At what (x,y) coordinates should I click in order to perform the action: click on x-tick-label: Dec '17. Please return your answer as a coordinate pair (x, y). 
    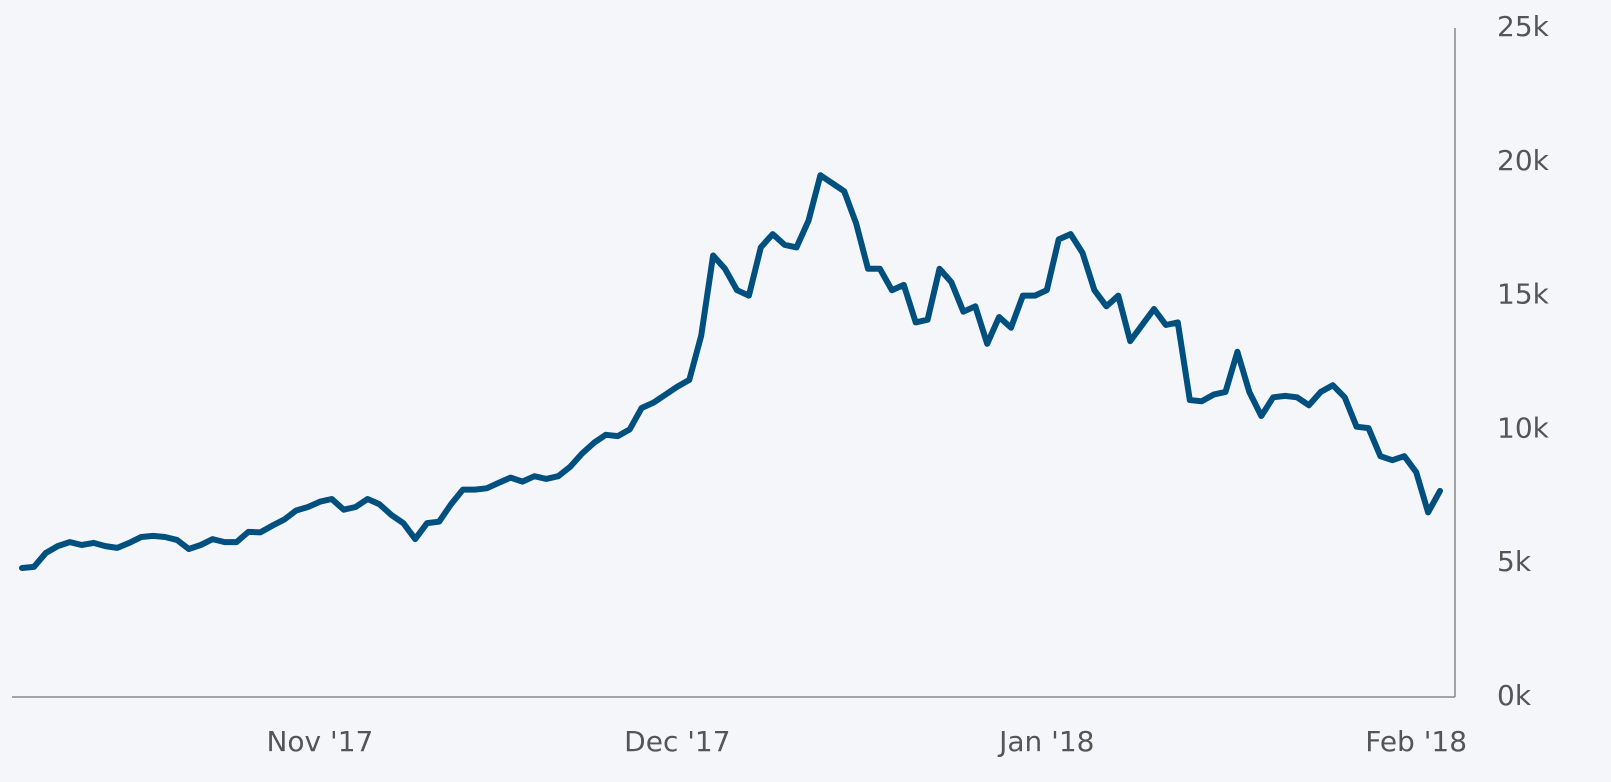
    Looking at the image, I should click on (677, 741).